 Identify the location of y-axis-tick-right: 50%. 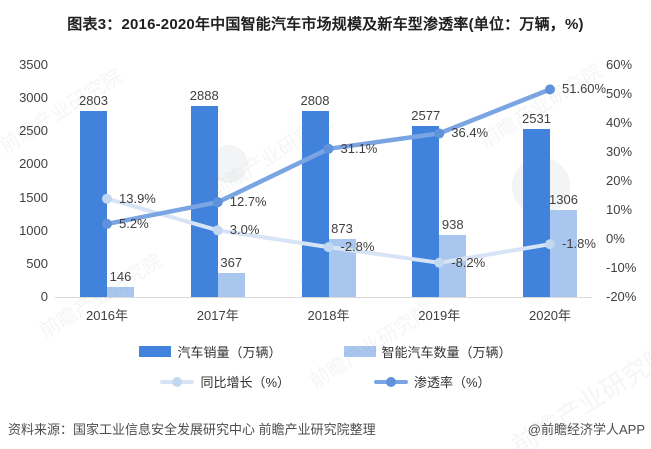
(619, 93).